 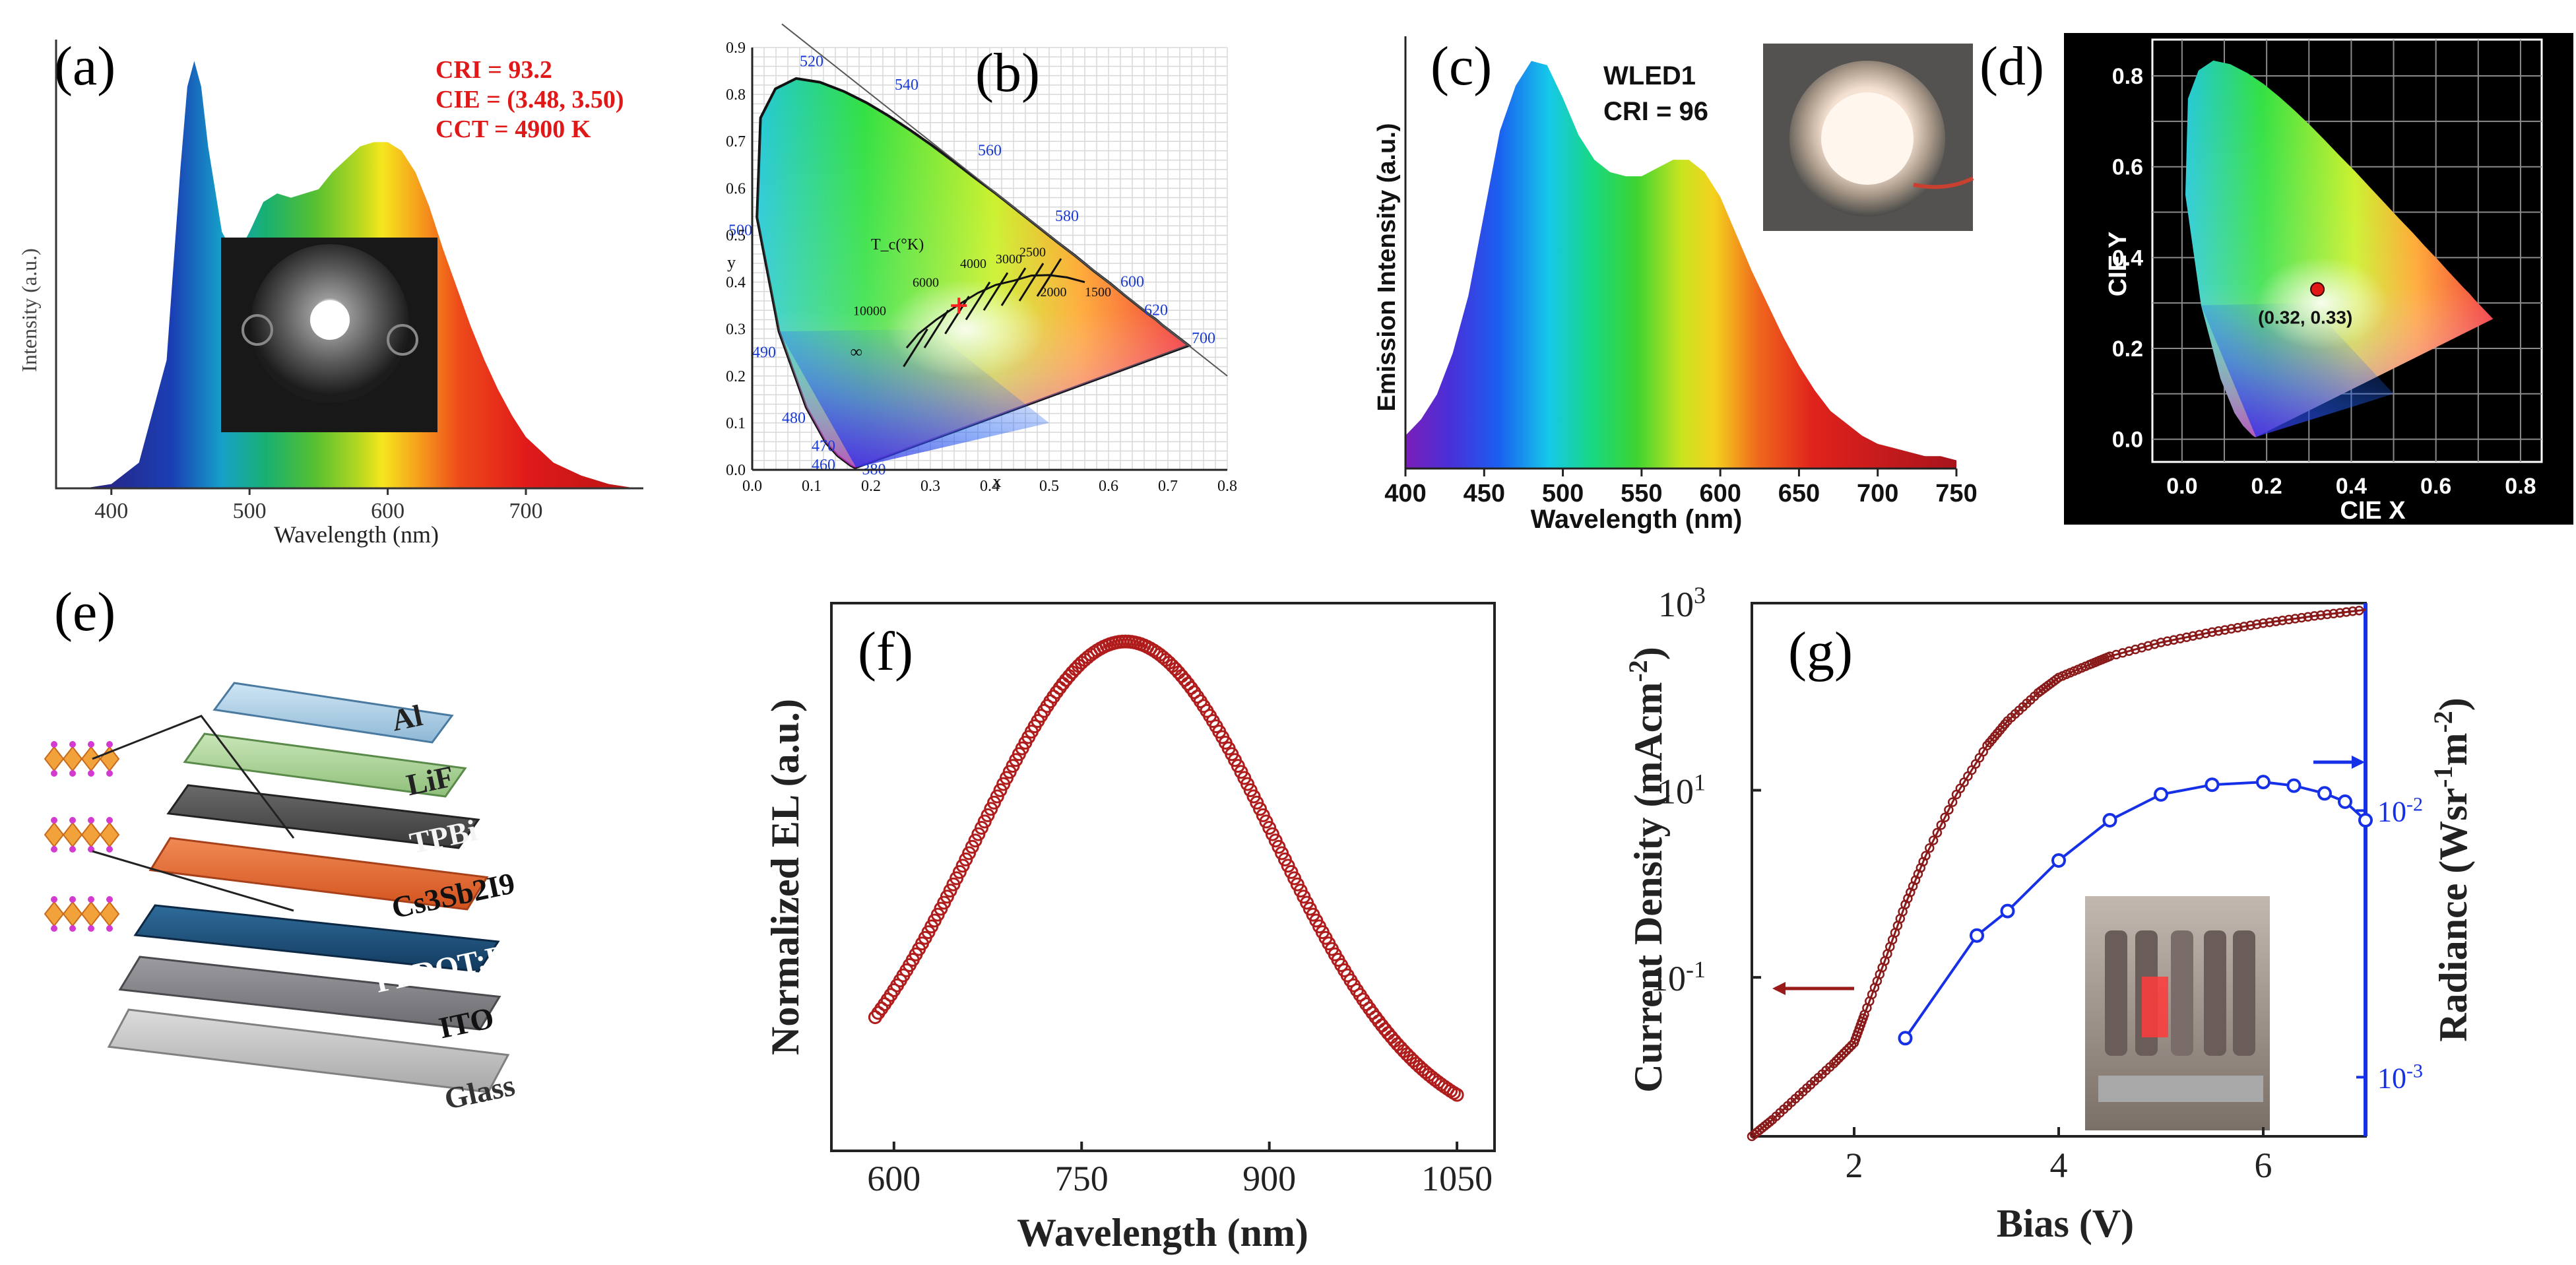 I want to click on panel-f-x-tick-label: 900, so click(x=1269, y=1178).